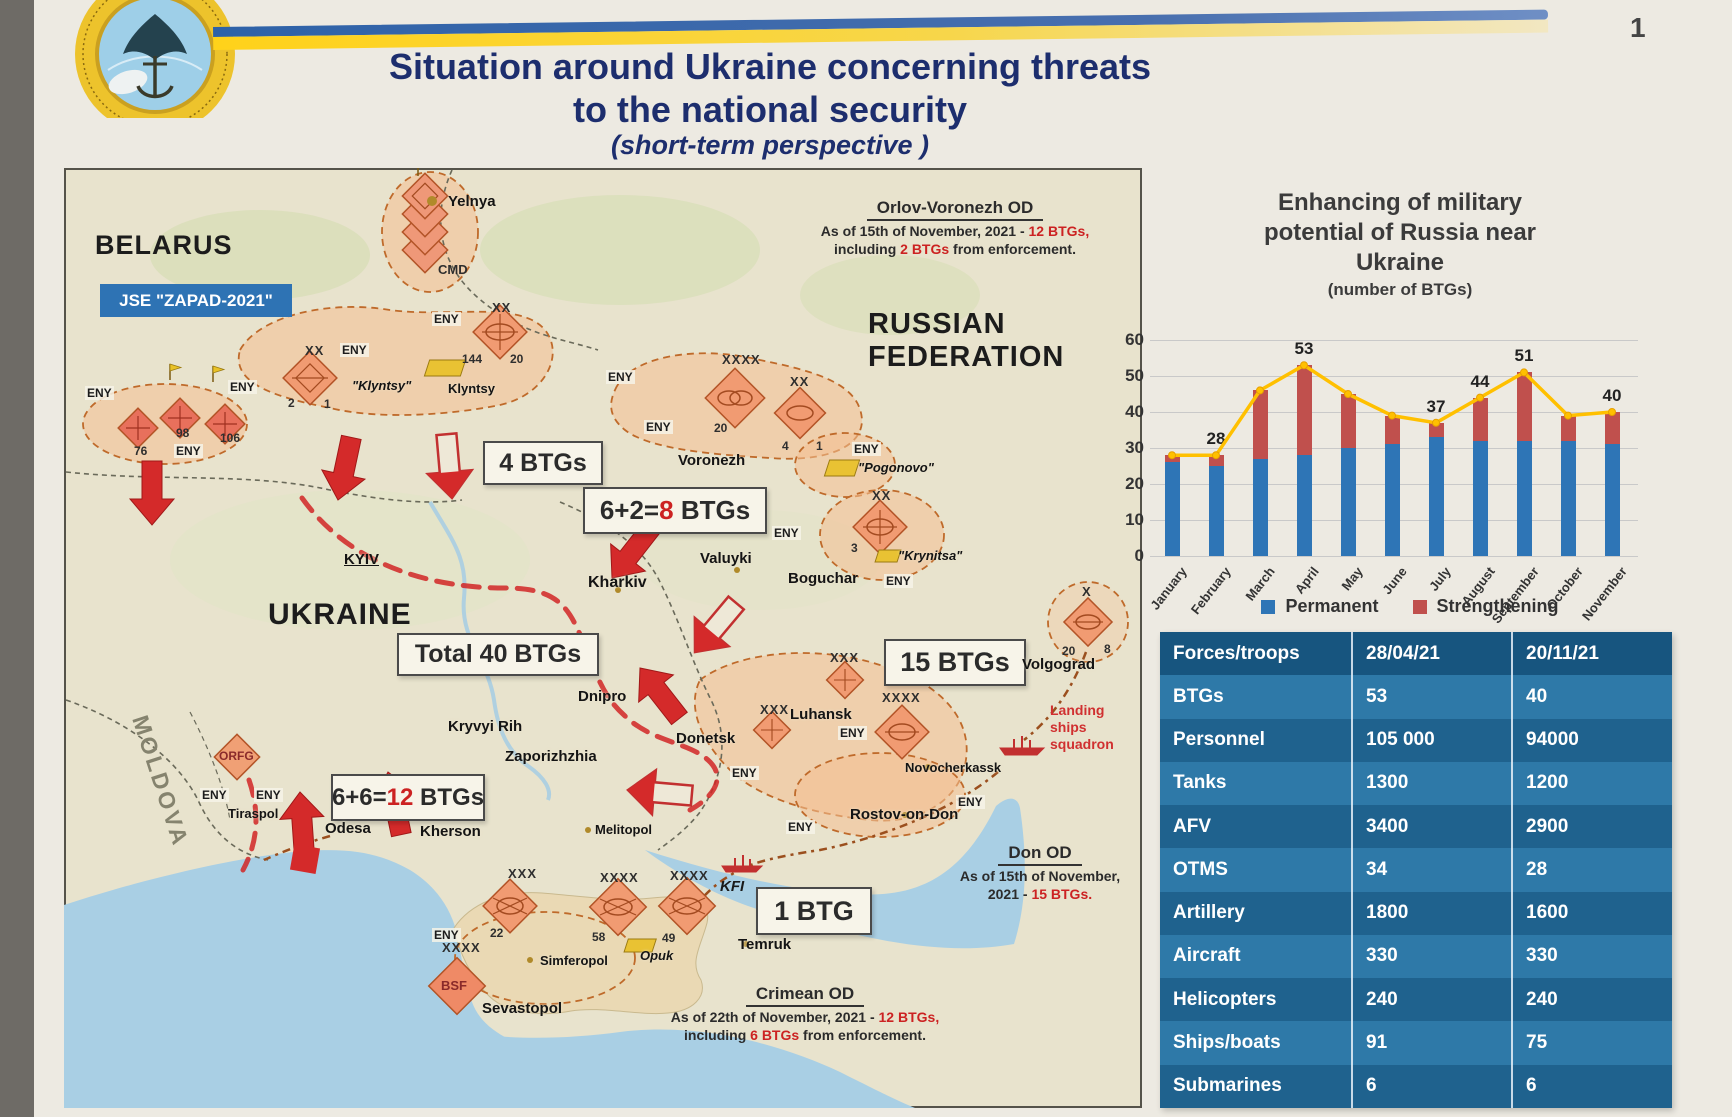  What do you see at coordinates (1268, 606) in the screenshot?
I see `legend-swatch-permanent` at bounding box center [1268, 606].